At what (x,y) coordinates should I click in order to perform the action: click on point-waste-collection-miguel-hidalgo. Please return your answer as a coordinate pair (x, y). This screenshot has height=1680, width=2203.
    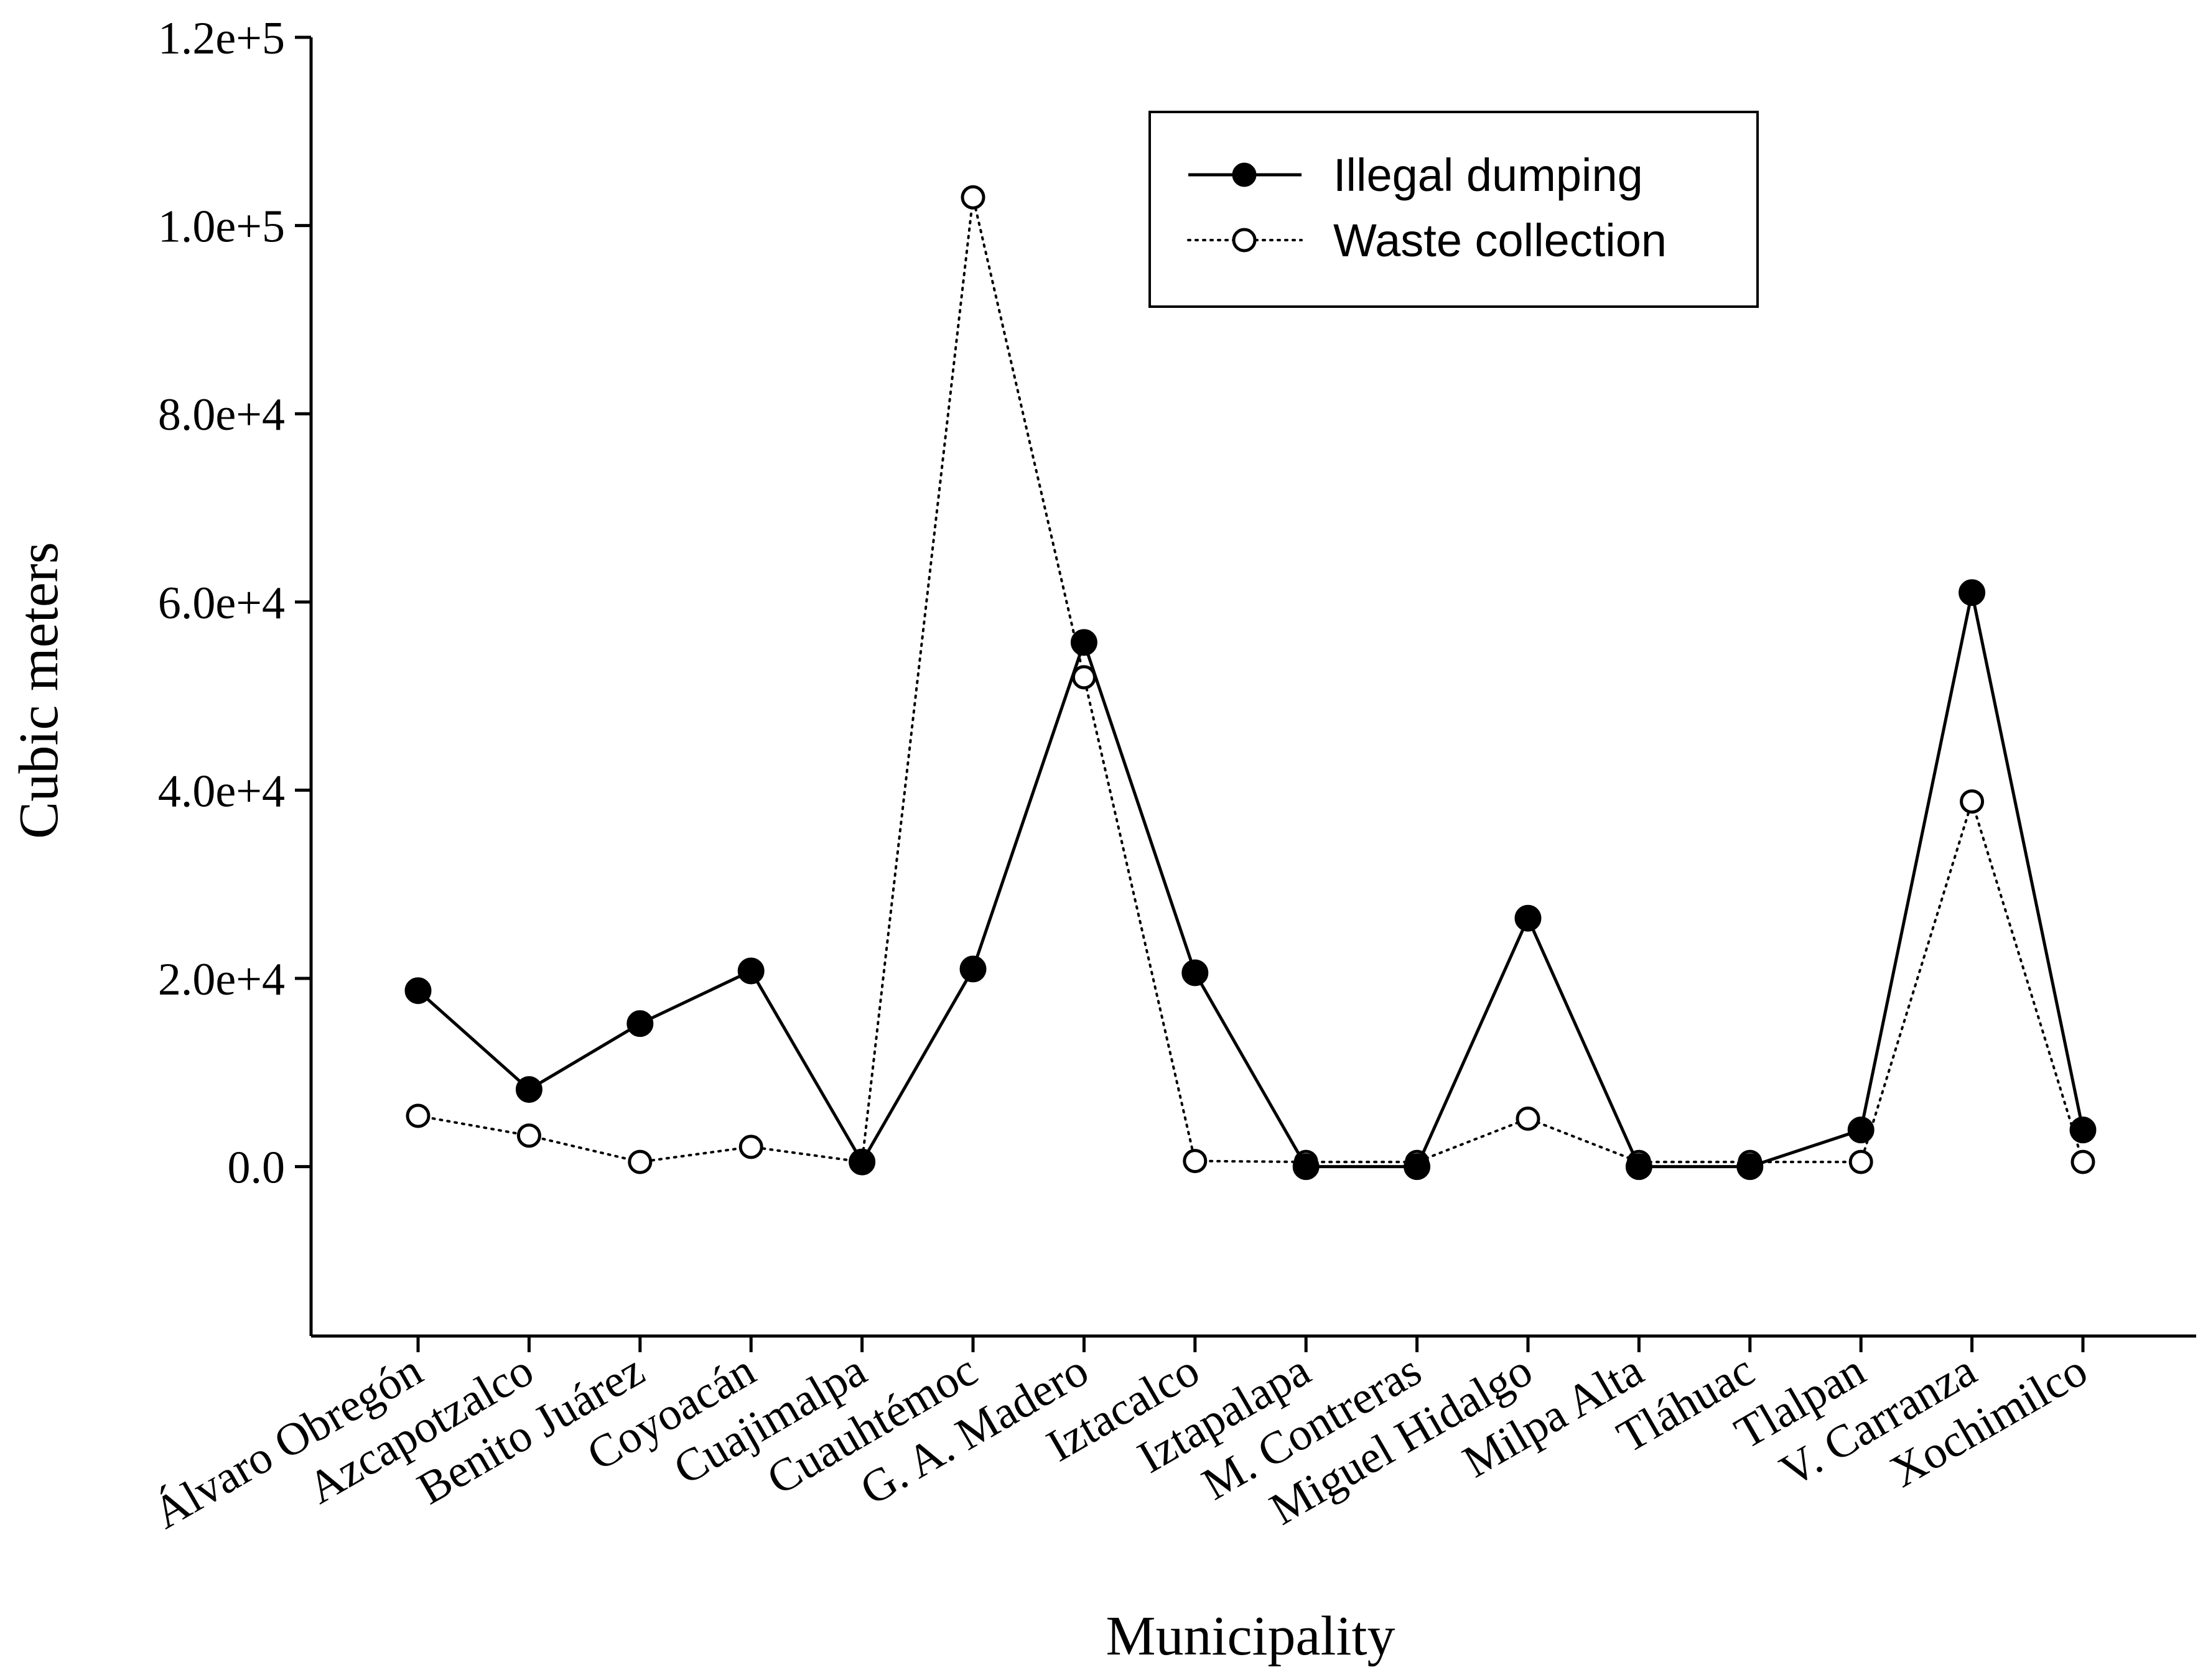
    Looking at the image, I should click on (1528, 1119).